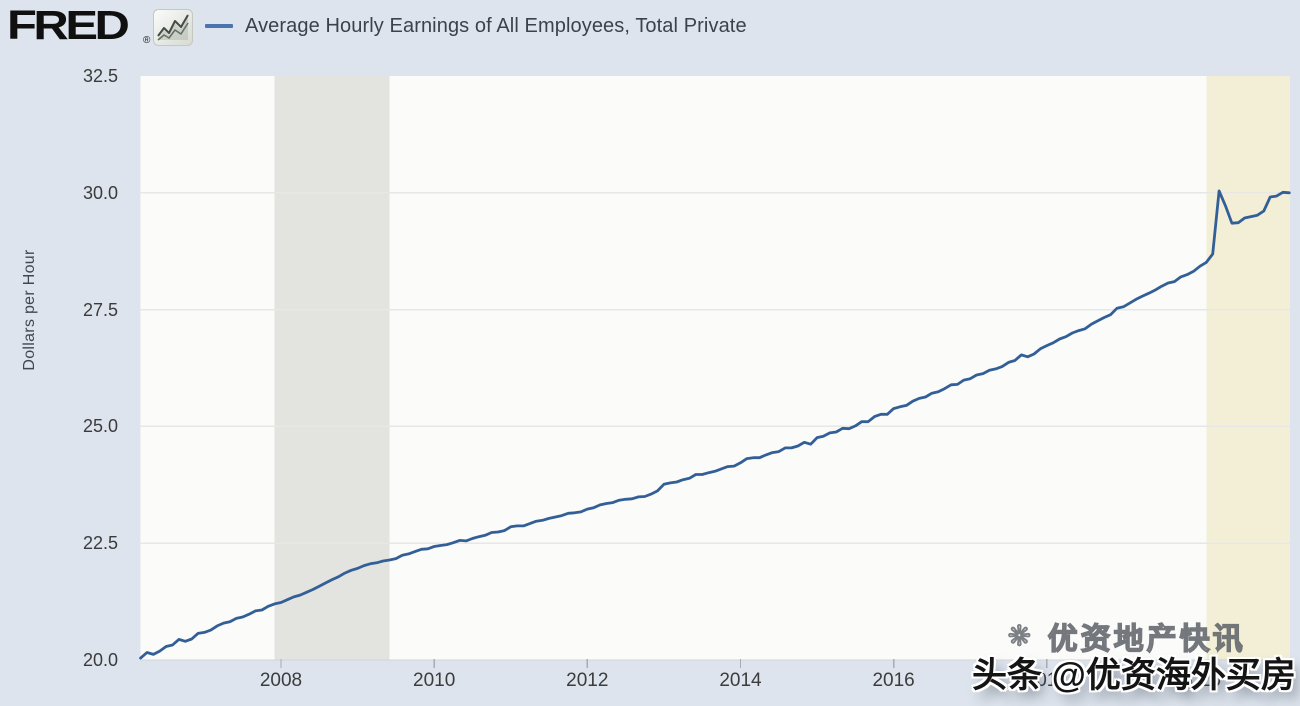 Image resolution: width=1300 pixels, height=706 pixels. What do you see at coordinates (173, 27) in the screenshot?
I see `fred-sparkline-icon` at bounding box center [173, 27].